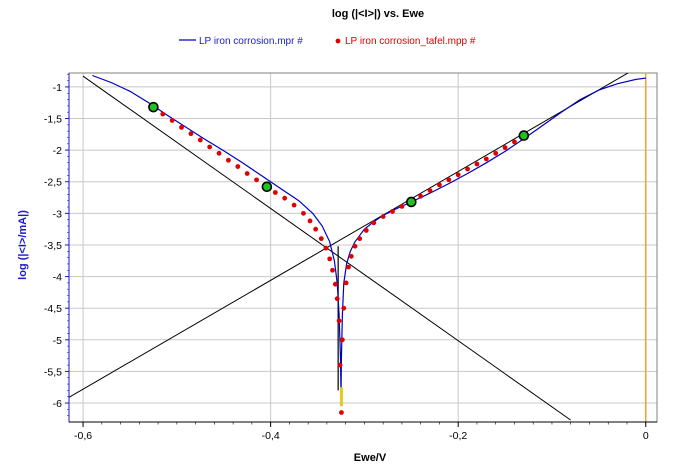  Describe the element at coordinates (83, 436) in the screenshot. I see `x-tick-label-0: -0,6` at that location.